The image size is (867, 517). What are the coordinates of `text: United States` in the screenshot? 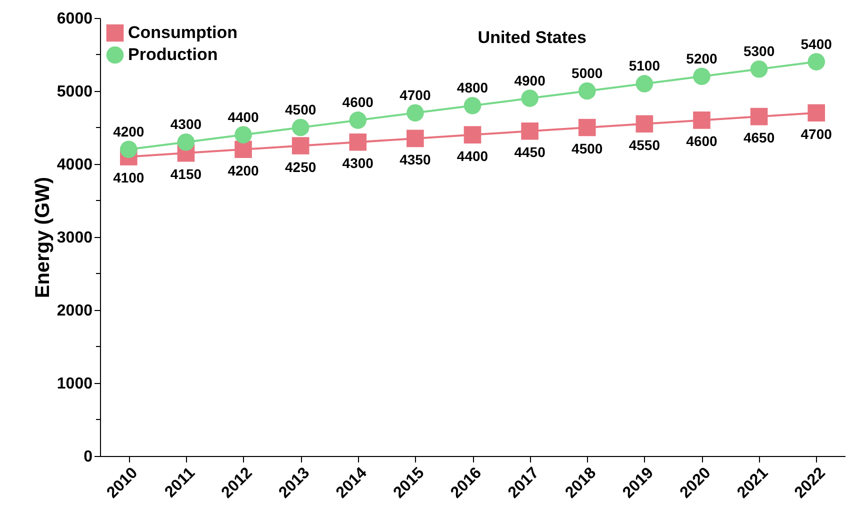 It's located at (532, 37).